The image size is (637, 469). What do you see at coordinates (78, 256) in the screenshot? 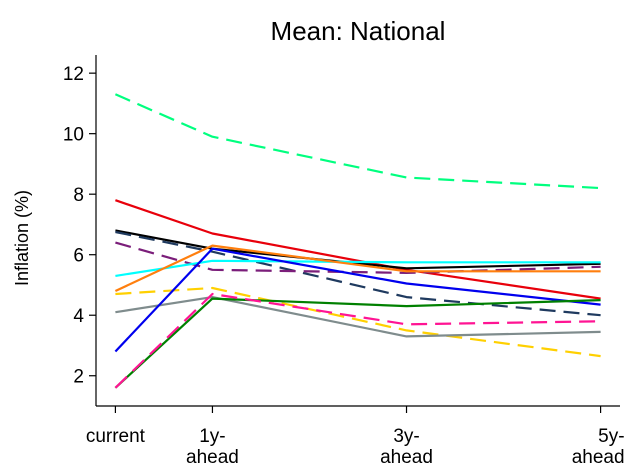
I see `y-tick-label: 6` at bounding box center [78, 256].